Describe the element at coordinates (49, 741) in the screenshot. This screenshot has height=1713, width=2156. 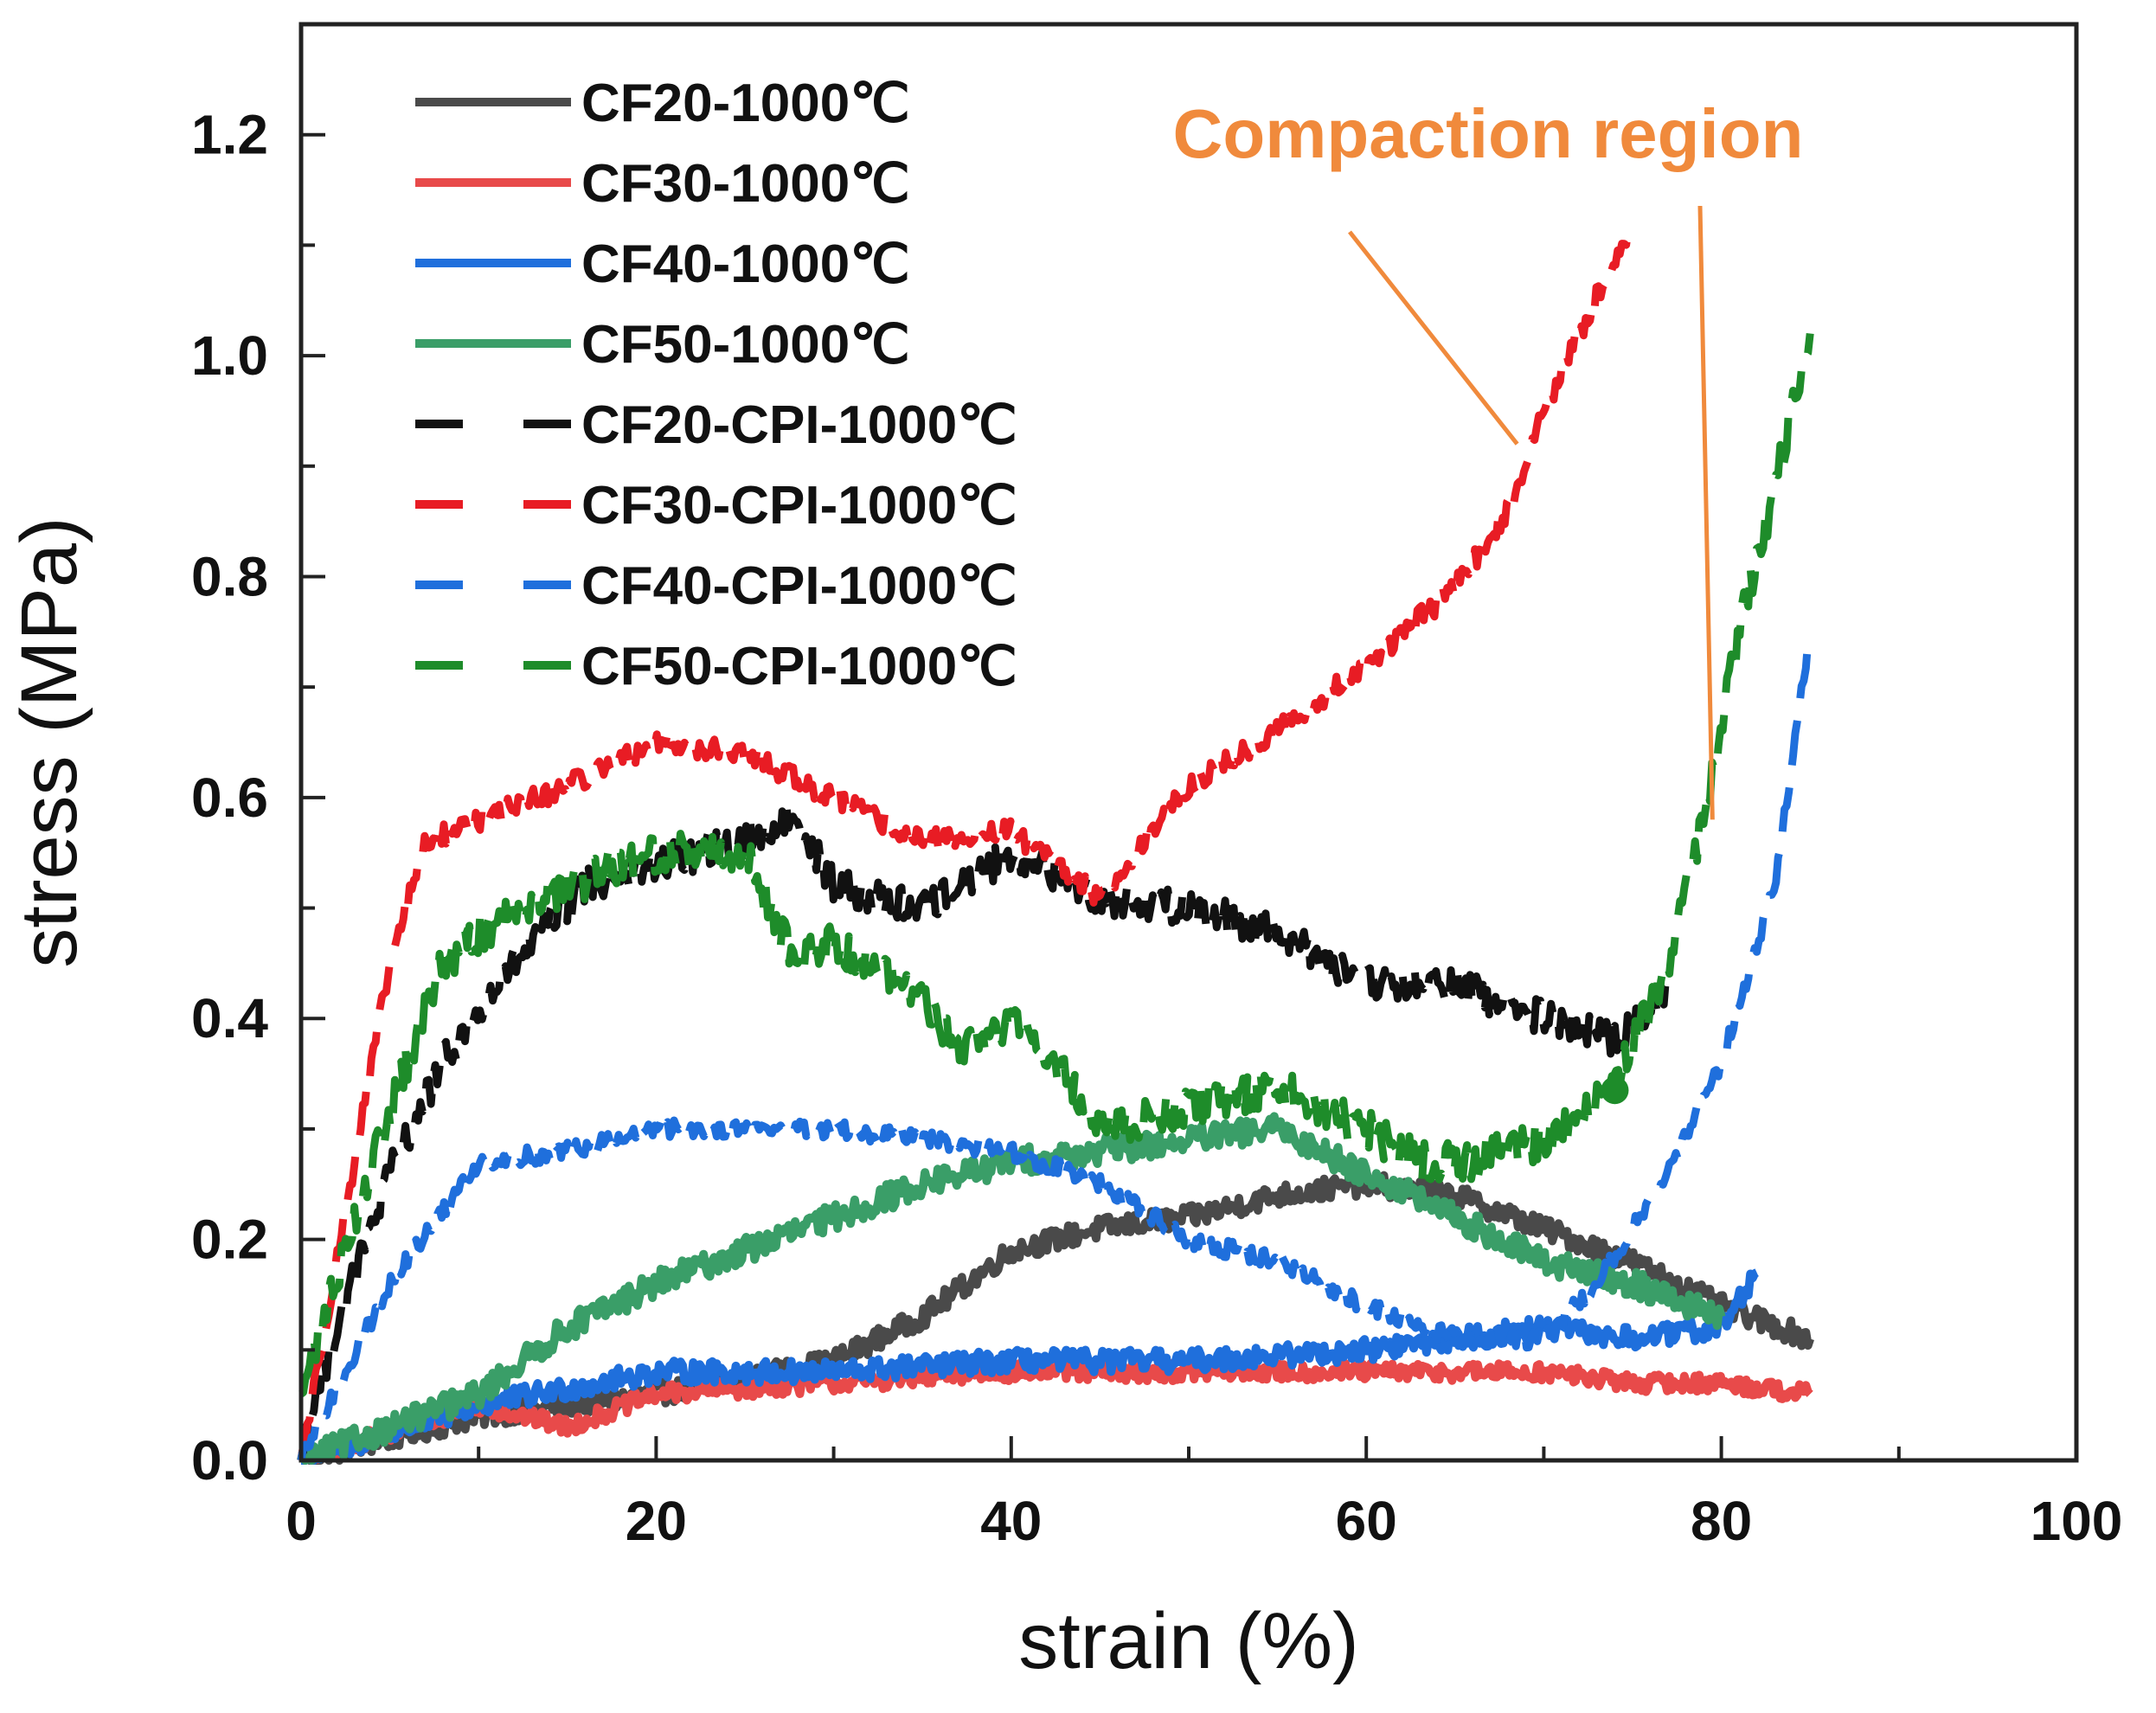
I see `y-axis-title: stress (MPa)` at that location.